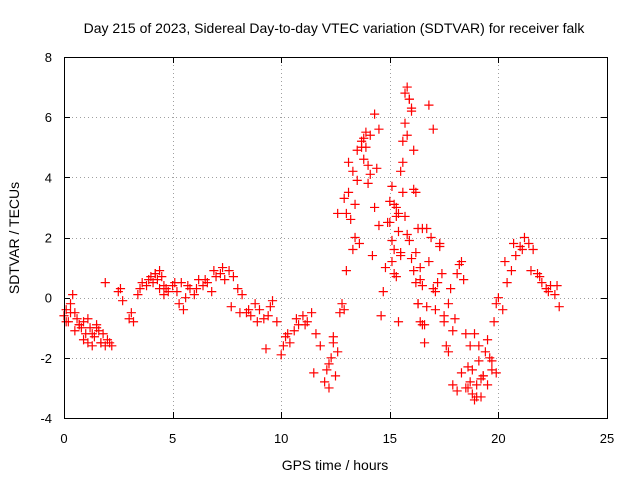 The width and height of the screenshot is (640, 480). I want to click on y-tick-label-6: 8, so click(48, 57).